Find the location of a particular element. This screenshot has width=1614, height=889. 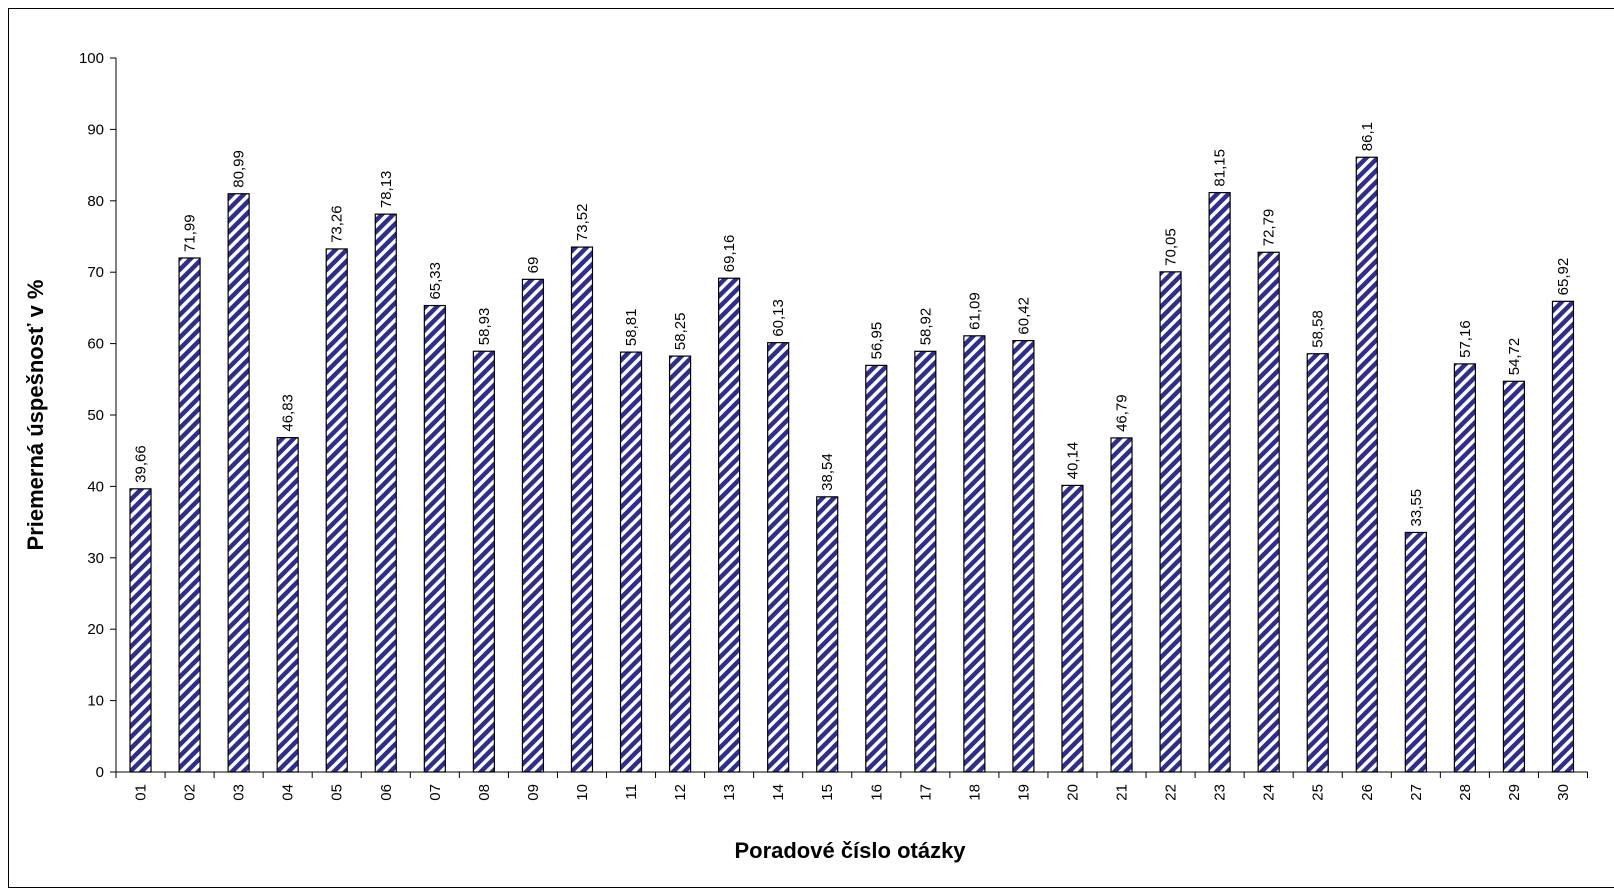

x-tick-label: 17 is located at coordinates (925, 792).